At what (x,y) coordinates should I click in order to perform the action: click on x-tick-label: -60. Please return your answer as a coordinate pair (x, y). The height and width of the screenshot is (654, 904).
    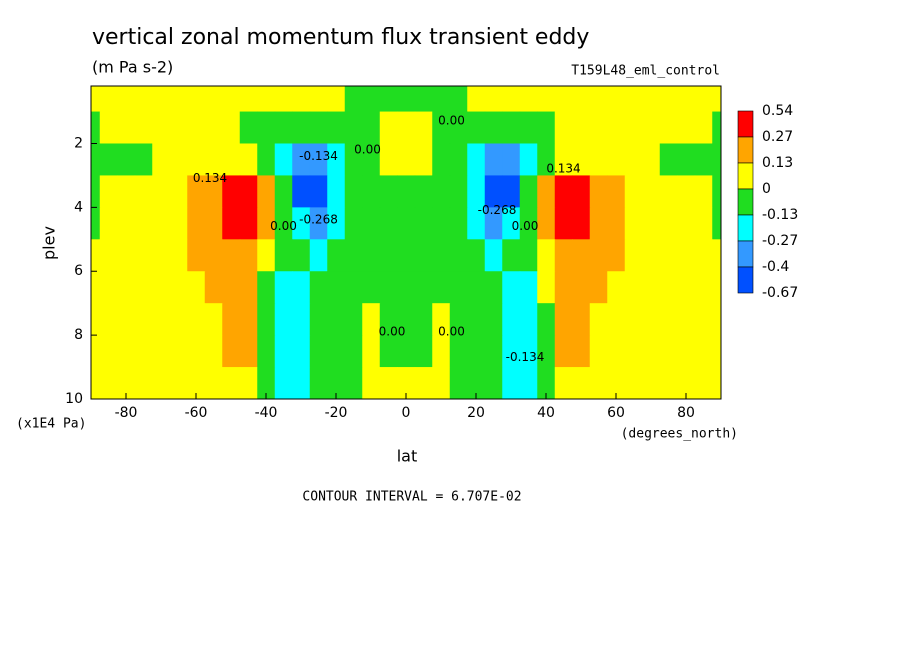
    Looking at the image, I should click on (196, 413).